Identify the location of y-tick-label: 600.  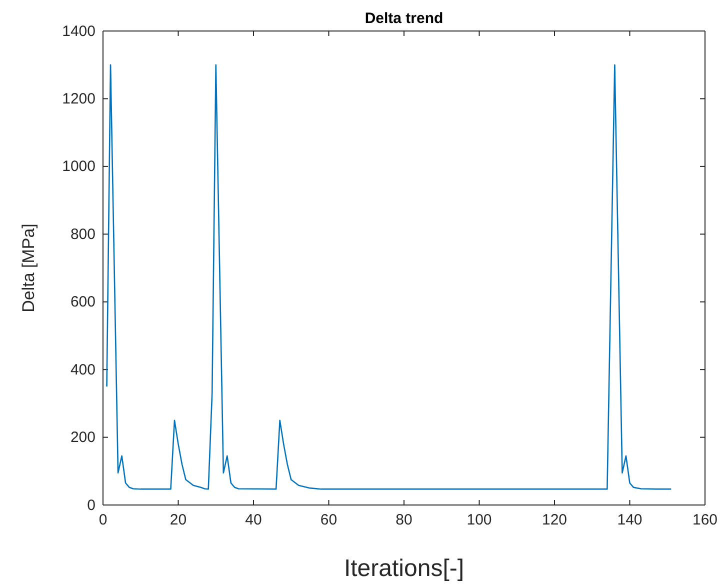
(83, 302).